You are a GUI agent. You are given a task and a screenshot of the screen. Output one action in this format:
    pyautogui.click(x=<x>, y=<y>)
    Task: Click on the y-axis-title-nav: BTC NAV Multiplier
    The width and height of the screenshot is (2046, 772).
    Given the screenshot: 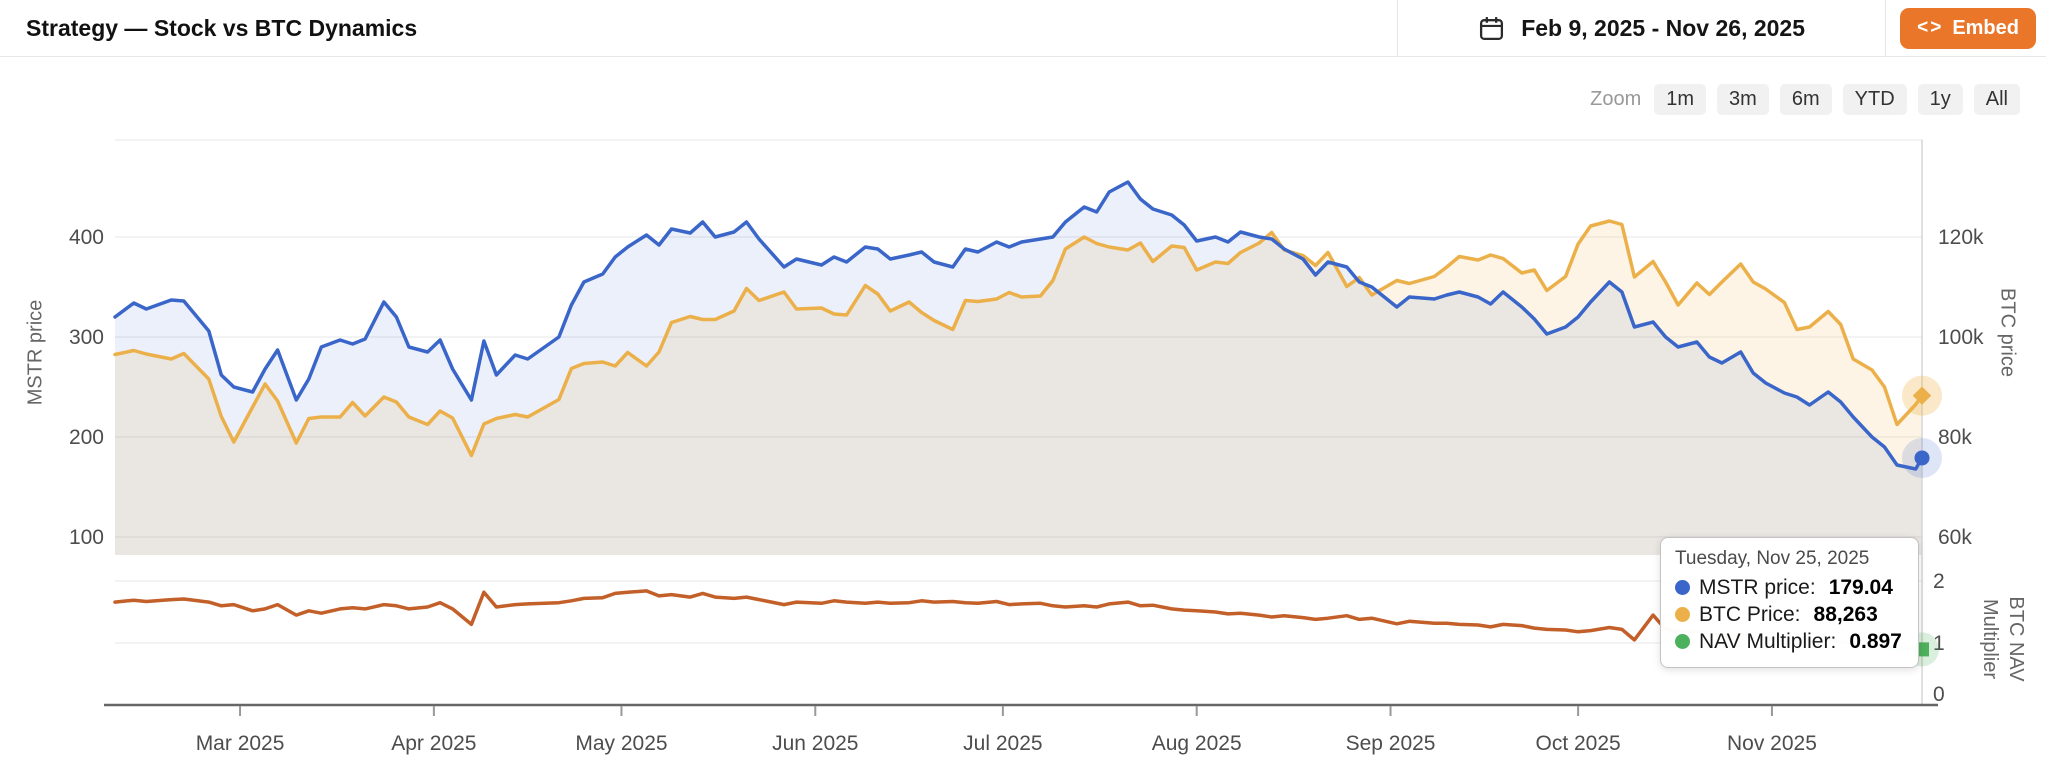 What is the action you would take?
    pyautogui.click(x=2003, y=639)
    